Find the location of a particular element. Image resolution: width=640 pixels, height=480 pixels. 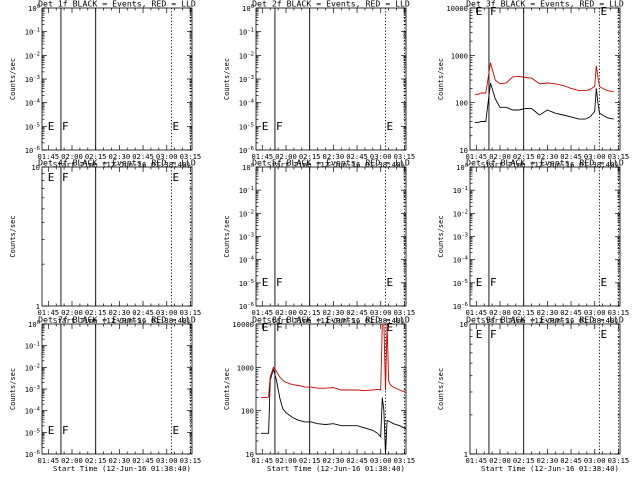

panel-title: Det 3f BLACK = Events, RED = LLD is located at coordinates (545, 4).